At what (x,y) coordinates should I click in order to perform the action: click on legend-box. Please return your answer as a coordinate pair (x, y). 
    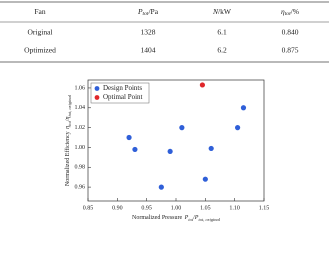
    Looking at the image, I should click on (120, 93).